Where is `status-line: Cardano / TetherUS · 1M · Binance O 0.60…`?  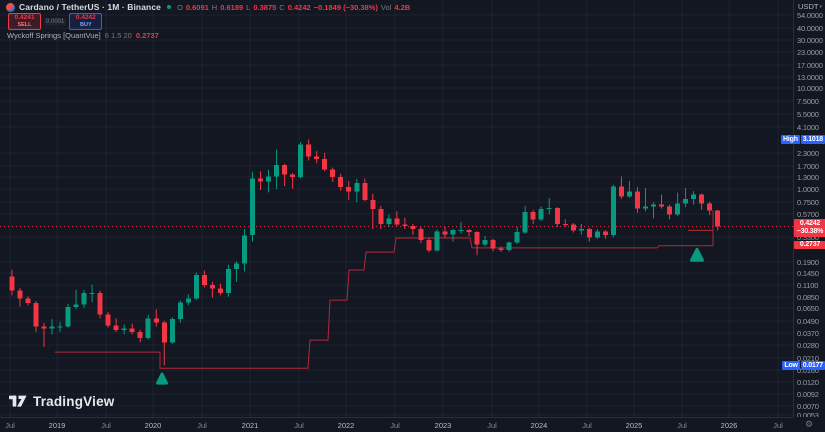
status-line: Cardano / TetherUS · 1M · Binance O 0.60… is located at coordinates (208, 7).